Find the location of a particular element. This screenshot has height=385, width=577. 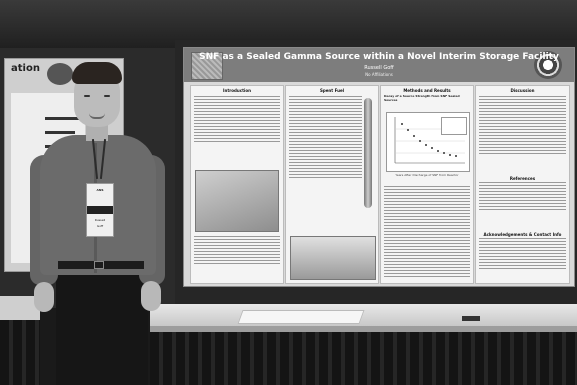

belt-buckle is located at coordinates (99, 265).